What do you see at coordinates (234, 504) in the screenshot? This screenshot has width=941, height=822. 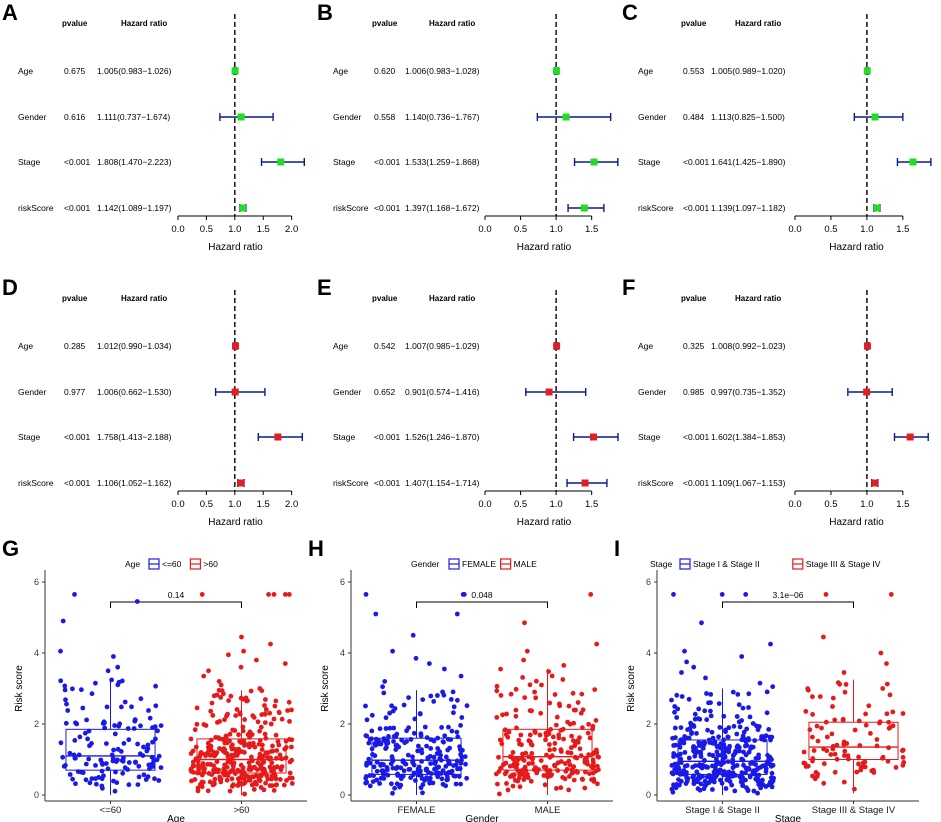 I see `x-tick-label: 1.0` at bounding box center [234, 504].